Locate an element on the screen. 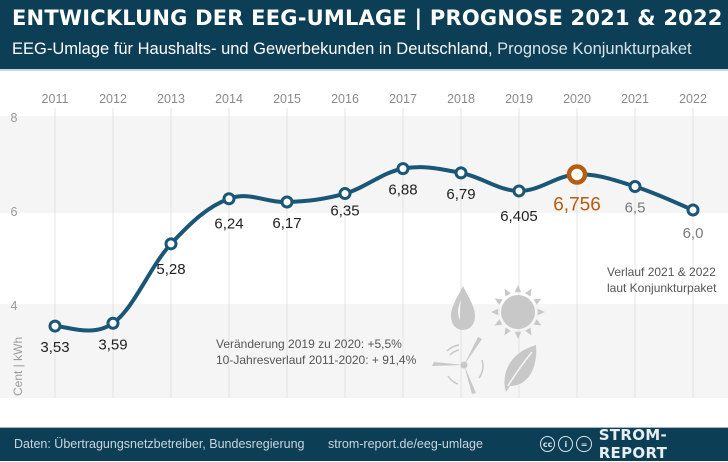 Image resolution: width=728 pixels, height=462 pixels. data-label-2014: 6,24 is located at coordinates (228, 224).